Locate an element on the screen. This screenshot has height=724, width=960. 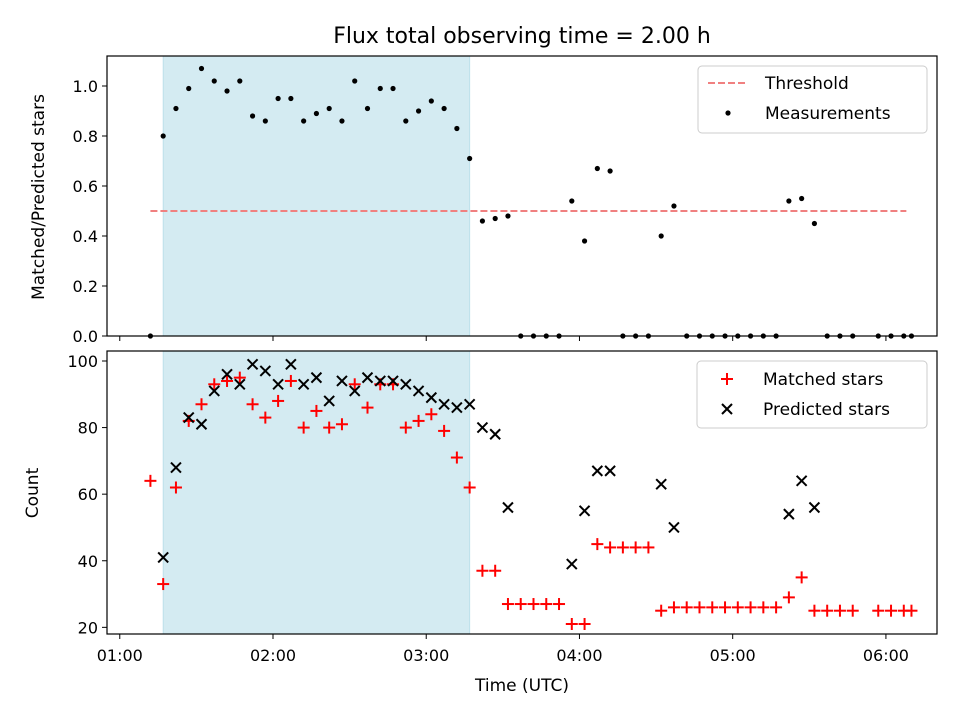
bottom-y-tick-label: 40 is located at coordinates (88, 561).